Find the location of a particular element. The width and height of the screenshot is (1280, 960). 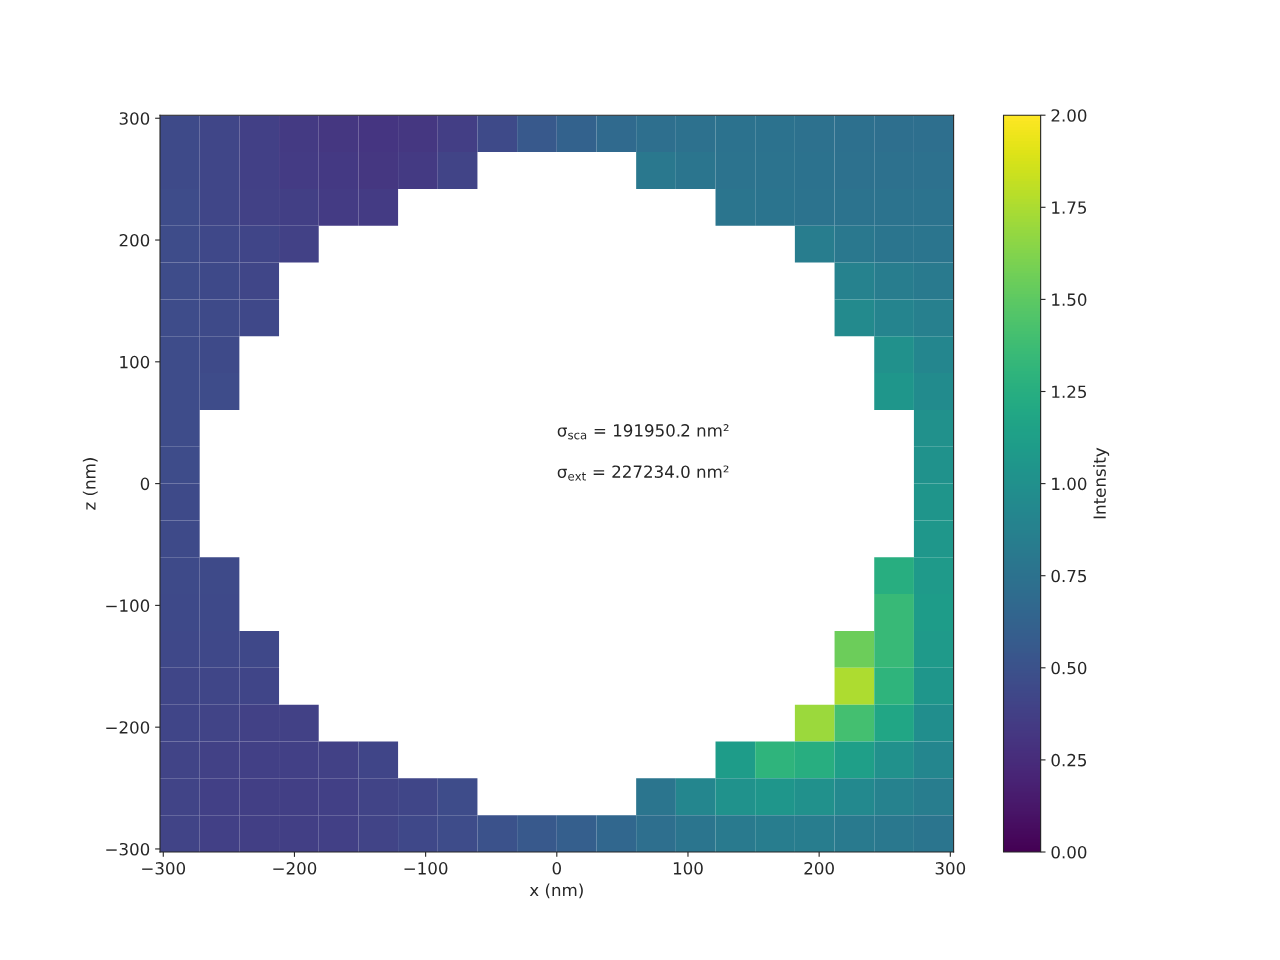

x-tick-label: 200 is located at coordinates (819, 868).